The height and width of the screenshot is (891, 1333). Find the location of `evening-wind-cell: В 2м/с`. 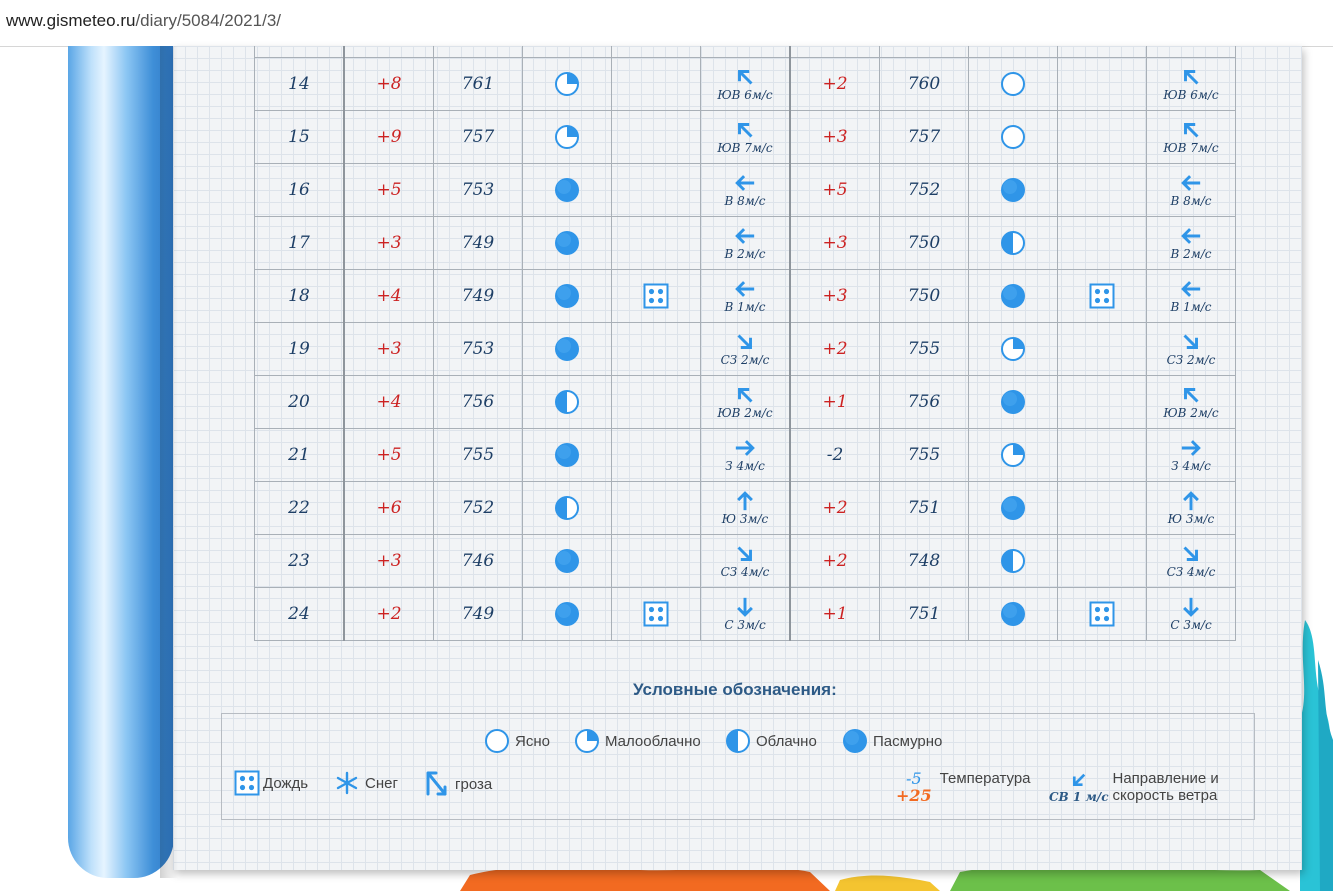

evening-wind-cell: В 2м/с is located at coordinates (1191, 243).